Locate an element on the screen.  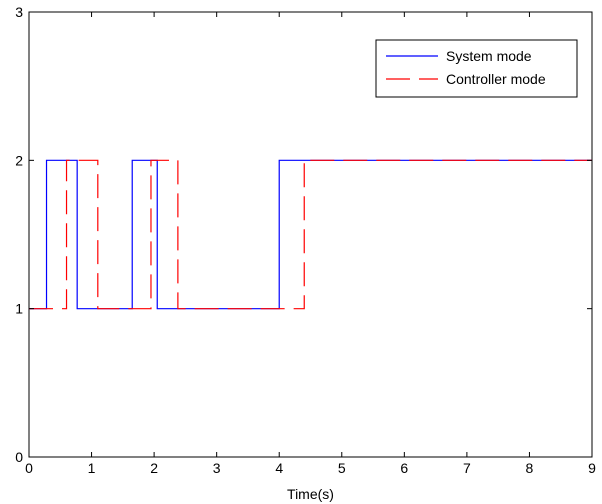
legend-label-2: Controller mode is located at coordinates (496, 79).